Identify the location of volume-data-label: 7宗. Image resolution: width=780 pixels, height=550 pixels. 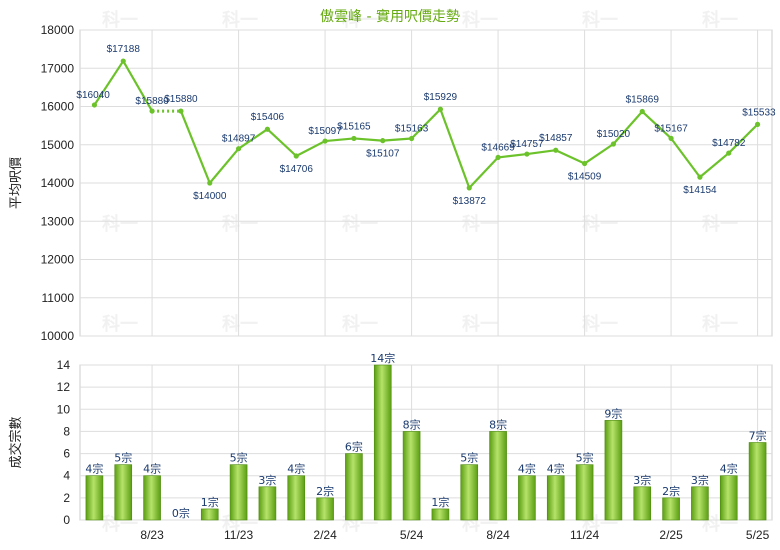
(758, 436).